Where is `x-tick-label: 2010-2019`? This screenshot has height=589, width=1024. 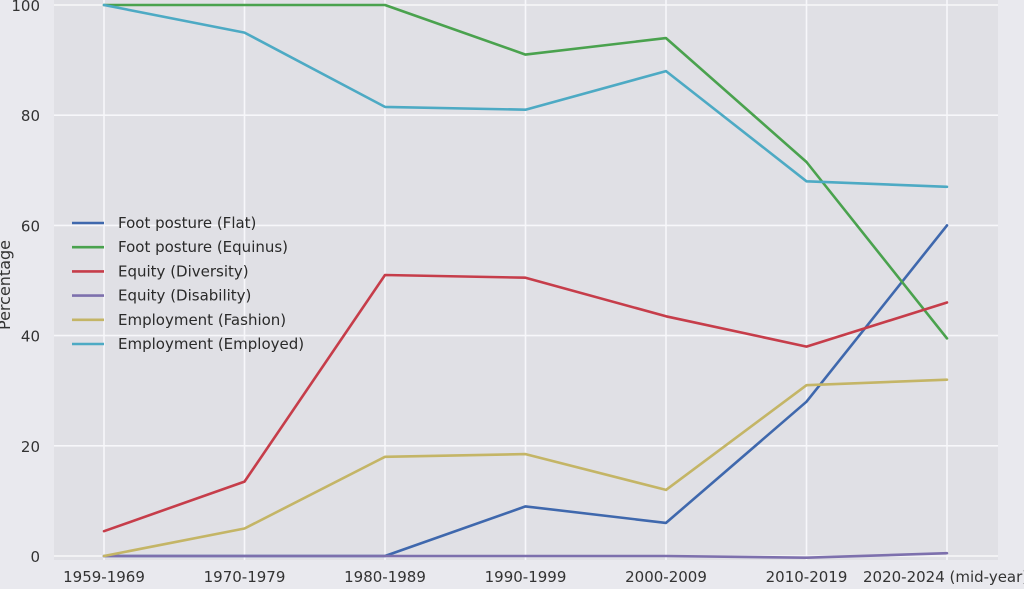
x-tick-label: 2010-2019 is located at coordinates (807, 577).